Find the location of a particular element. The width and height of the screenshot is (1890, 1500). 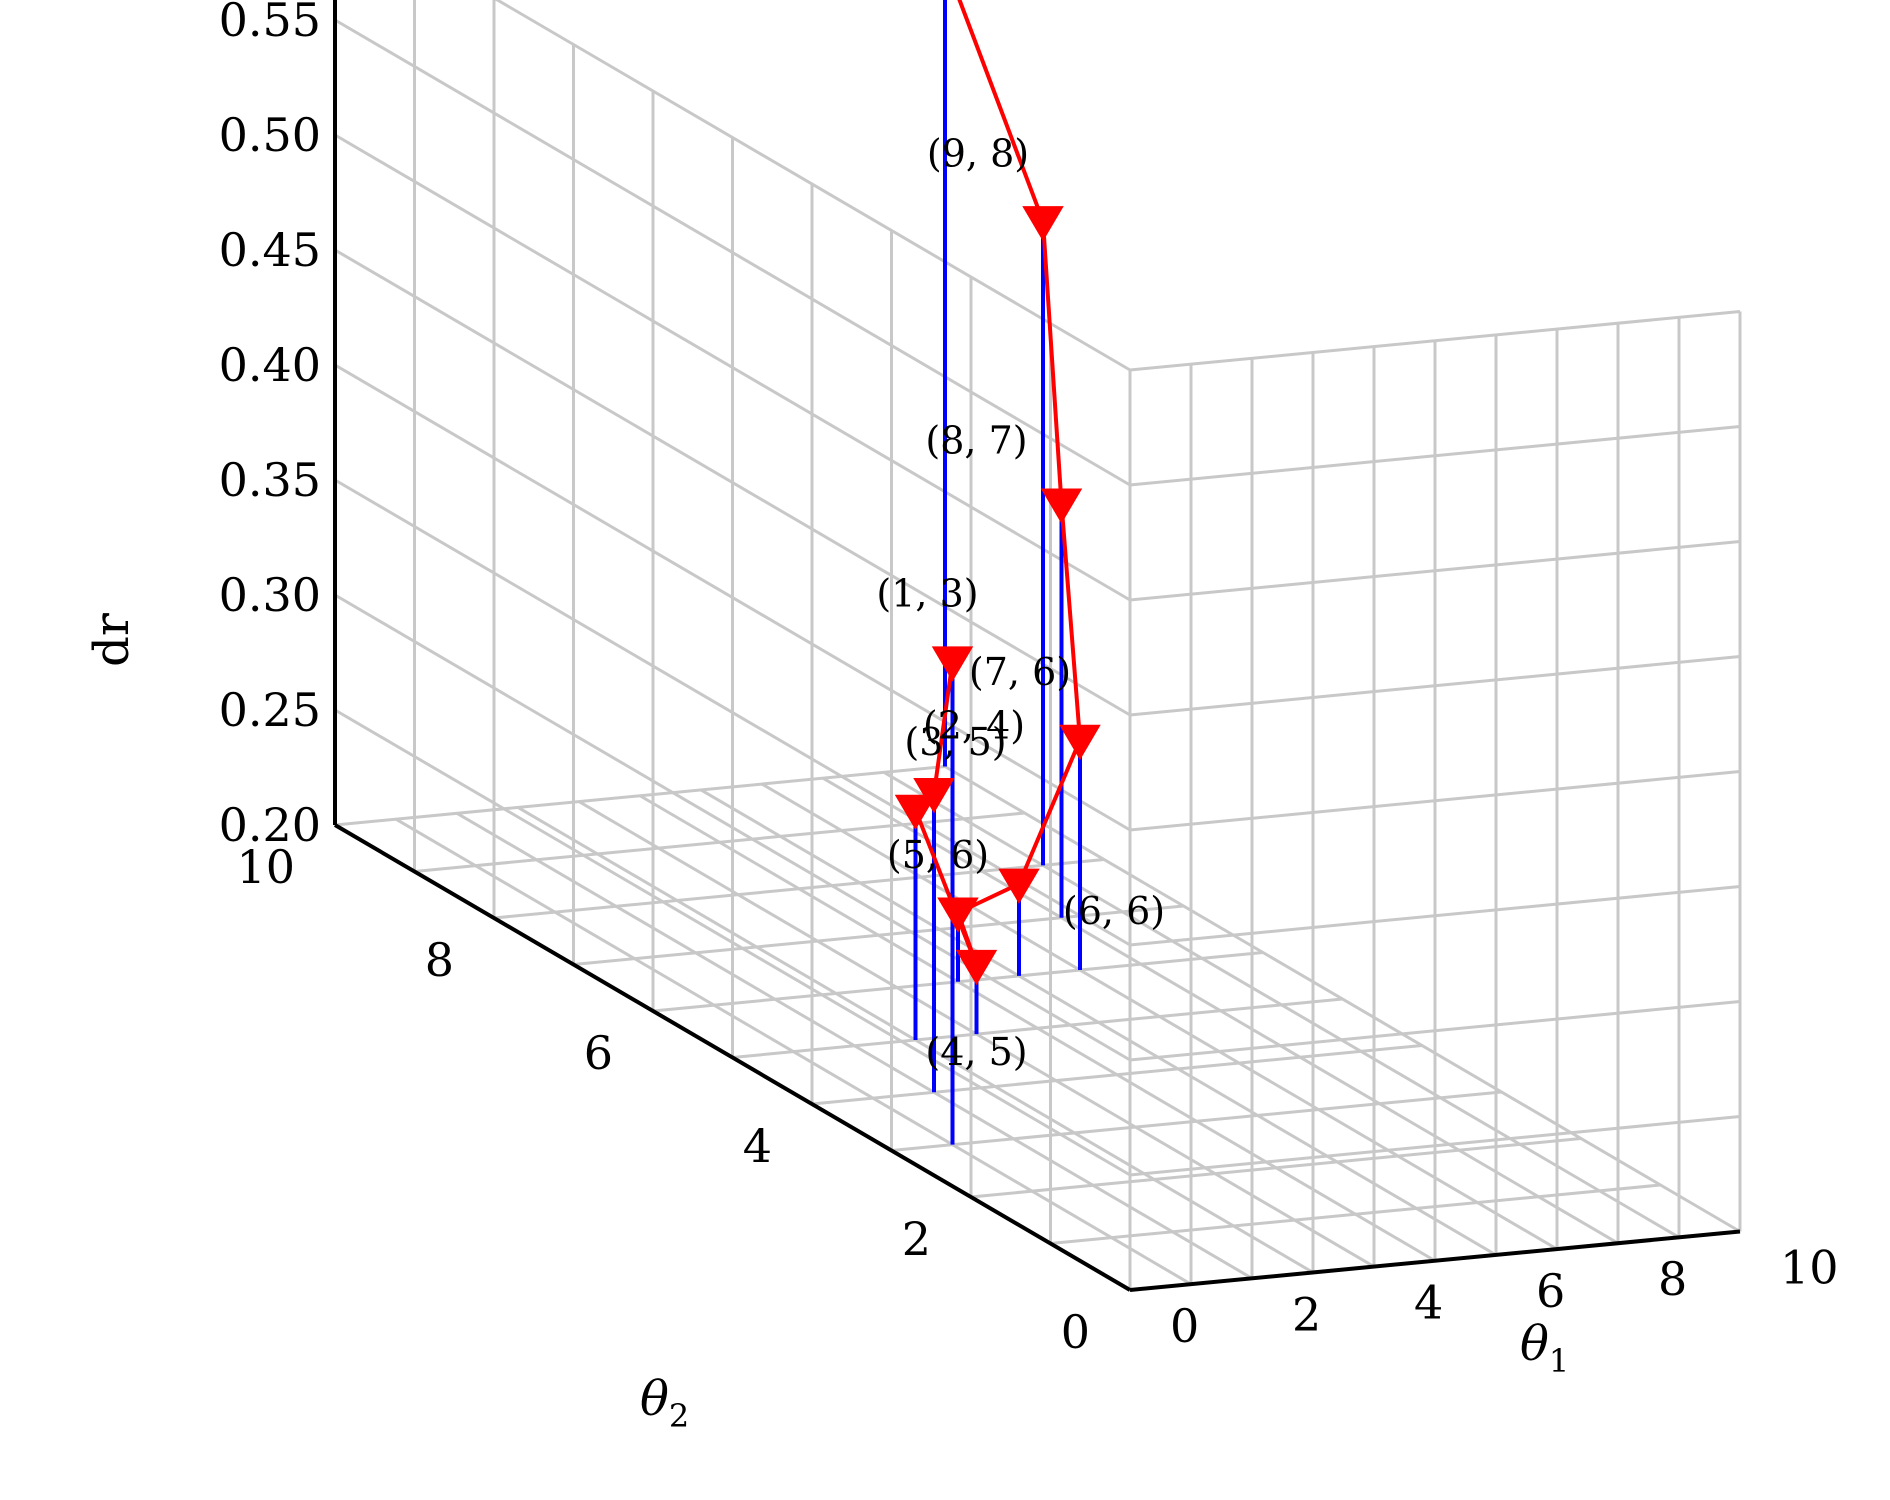

y-axis-title-symbol: θ is located at coordinates (654, 1399).